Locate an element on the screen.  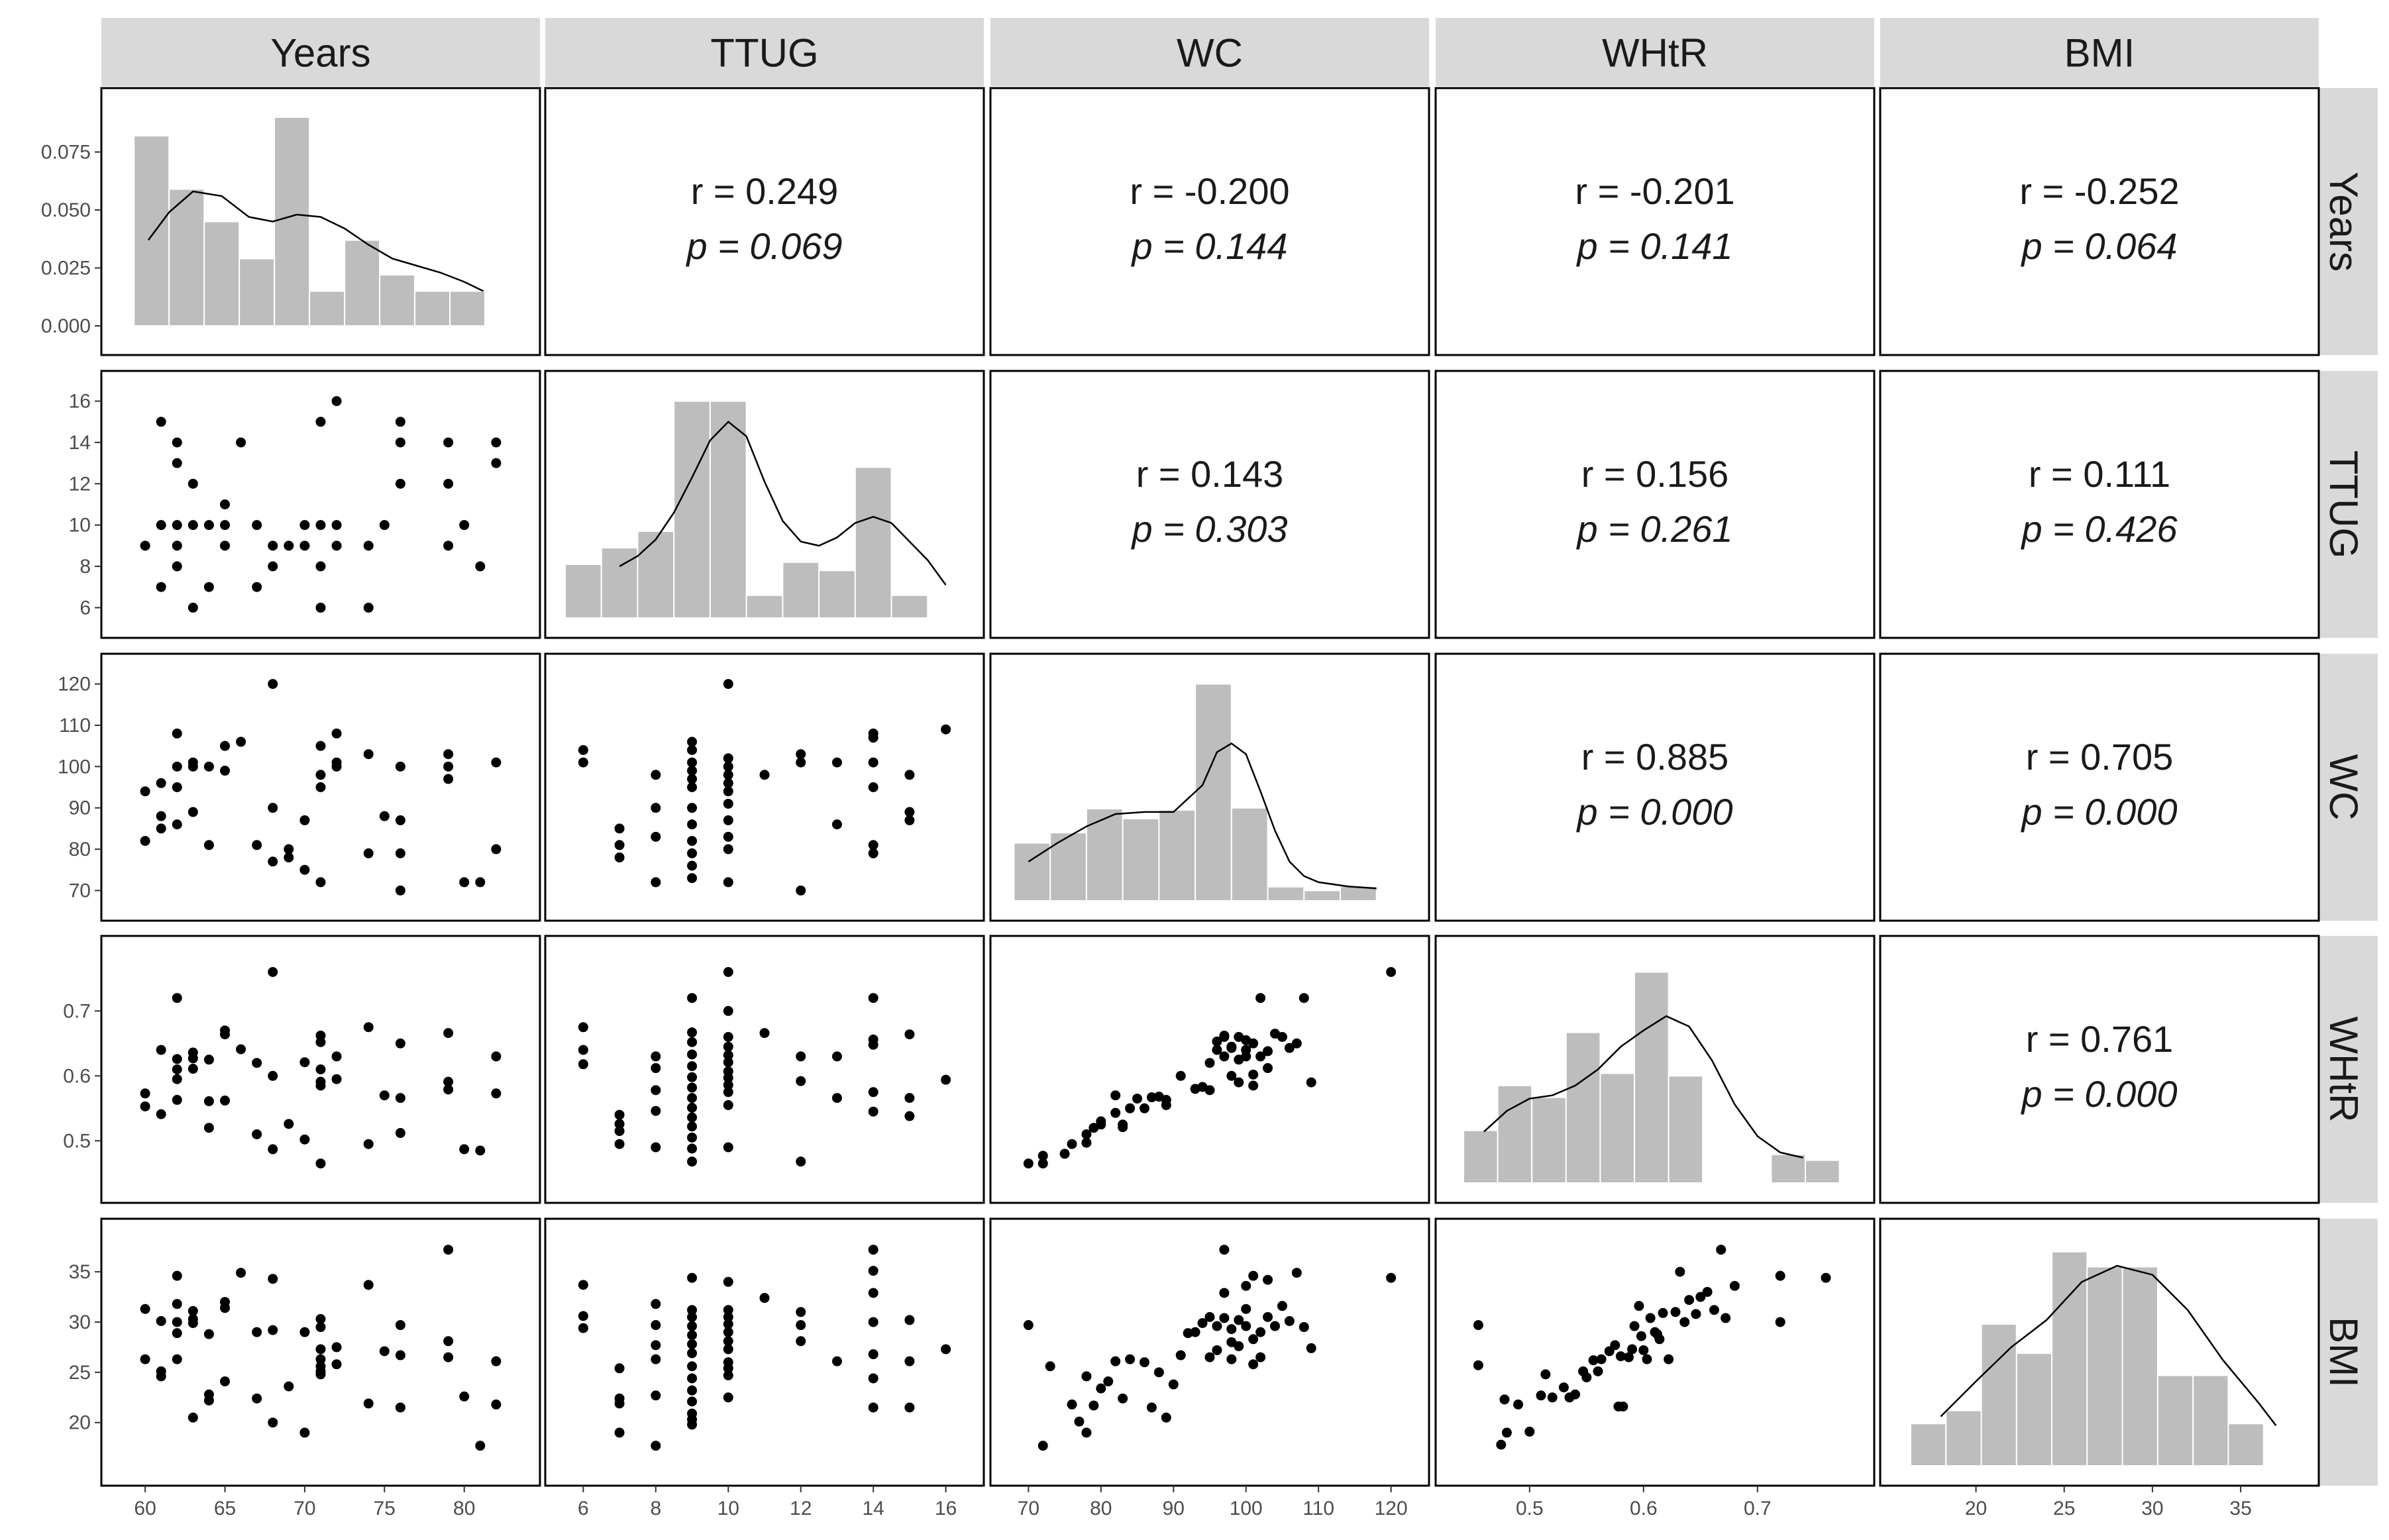
y-tick-label: 0.000 is located at coordinates (66, 326).